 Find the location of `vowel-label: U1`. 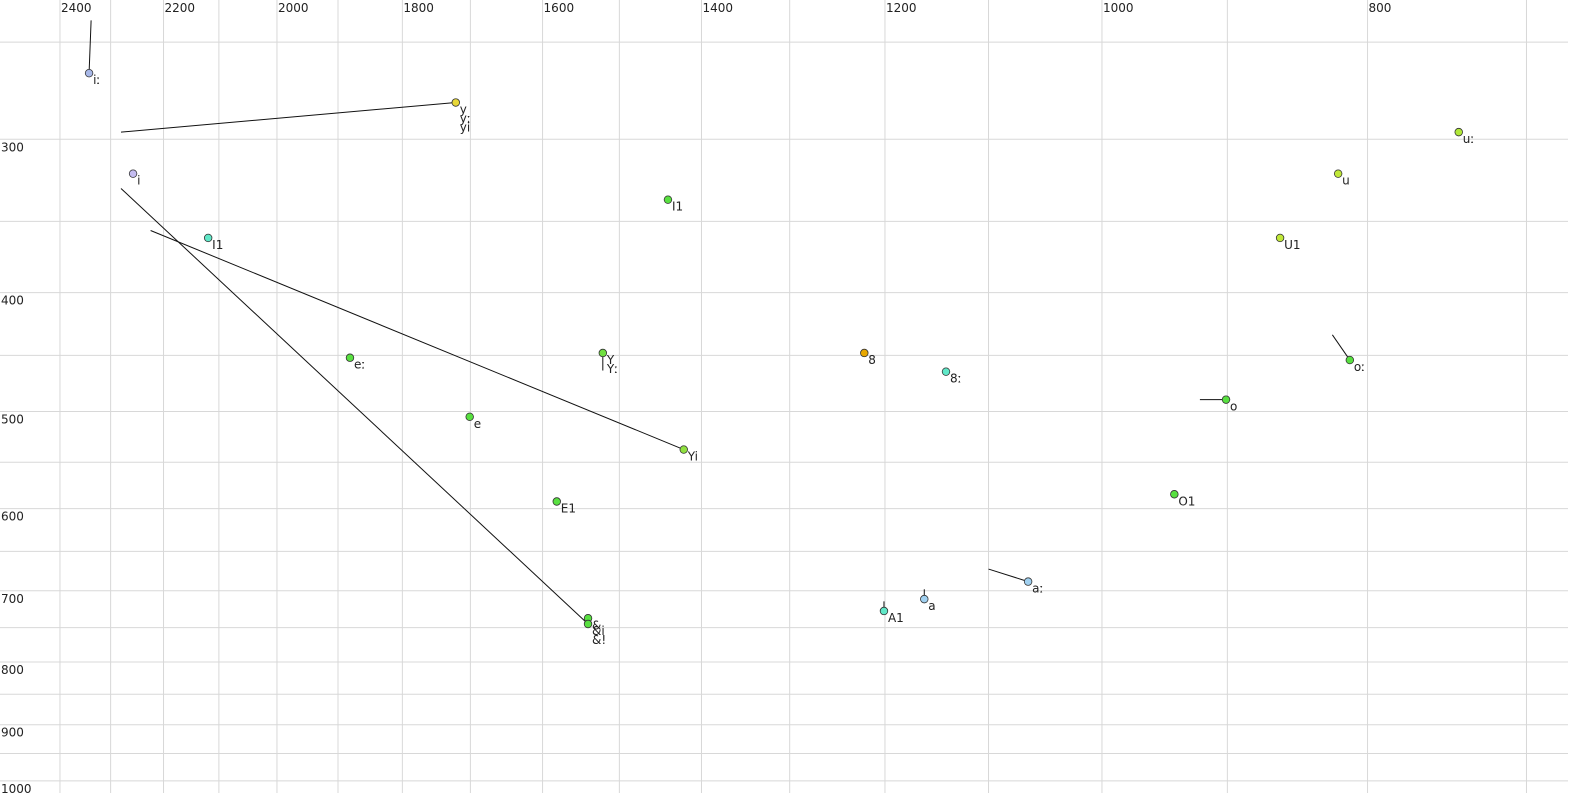

vowel-label: U1 is located at coordinates (1292, 245).